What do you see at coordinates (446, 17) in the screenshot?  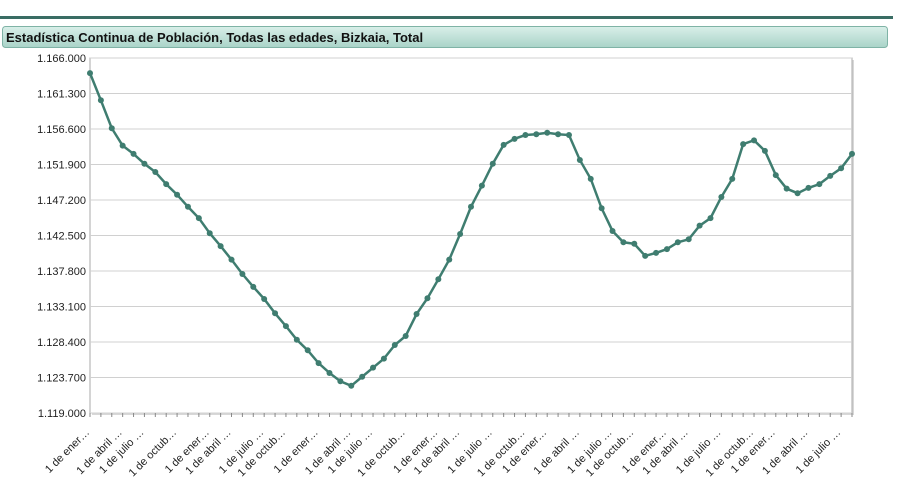 I see `top-rule` at bounding box center [446, 17].